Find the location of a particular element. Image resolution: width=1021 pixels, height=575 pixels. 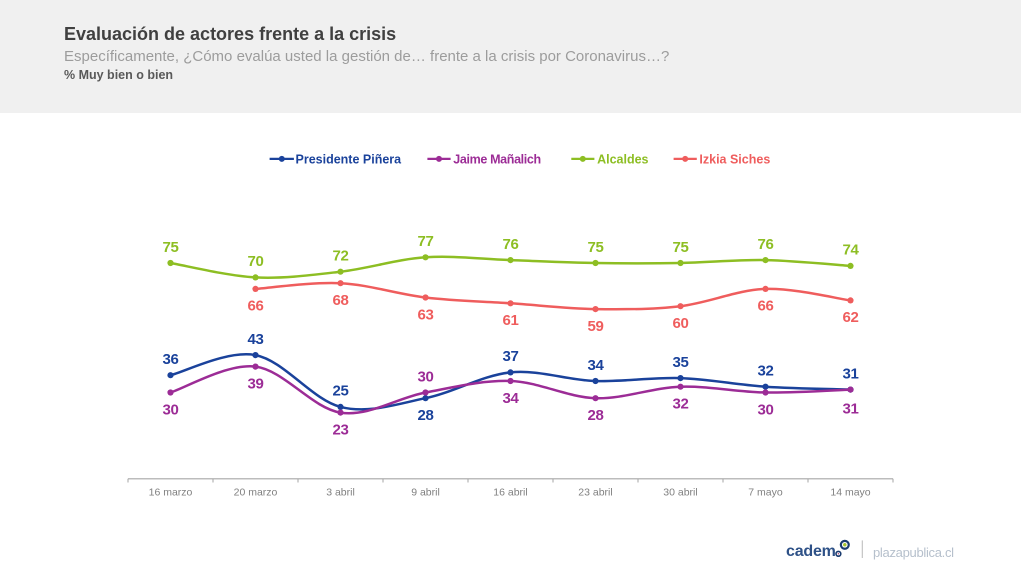

svg-text: 3 abril is located at coordinates (340, 493).